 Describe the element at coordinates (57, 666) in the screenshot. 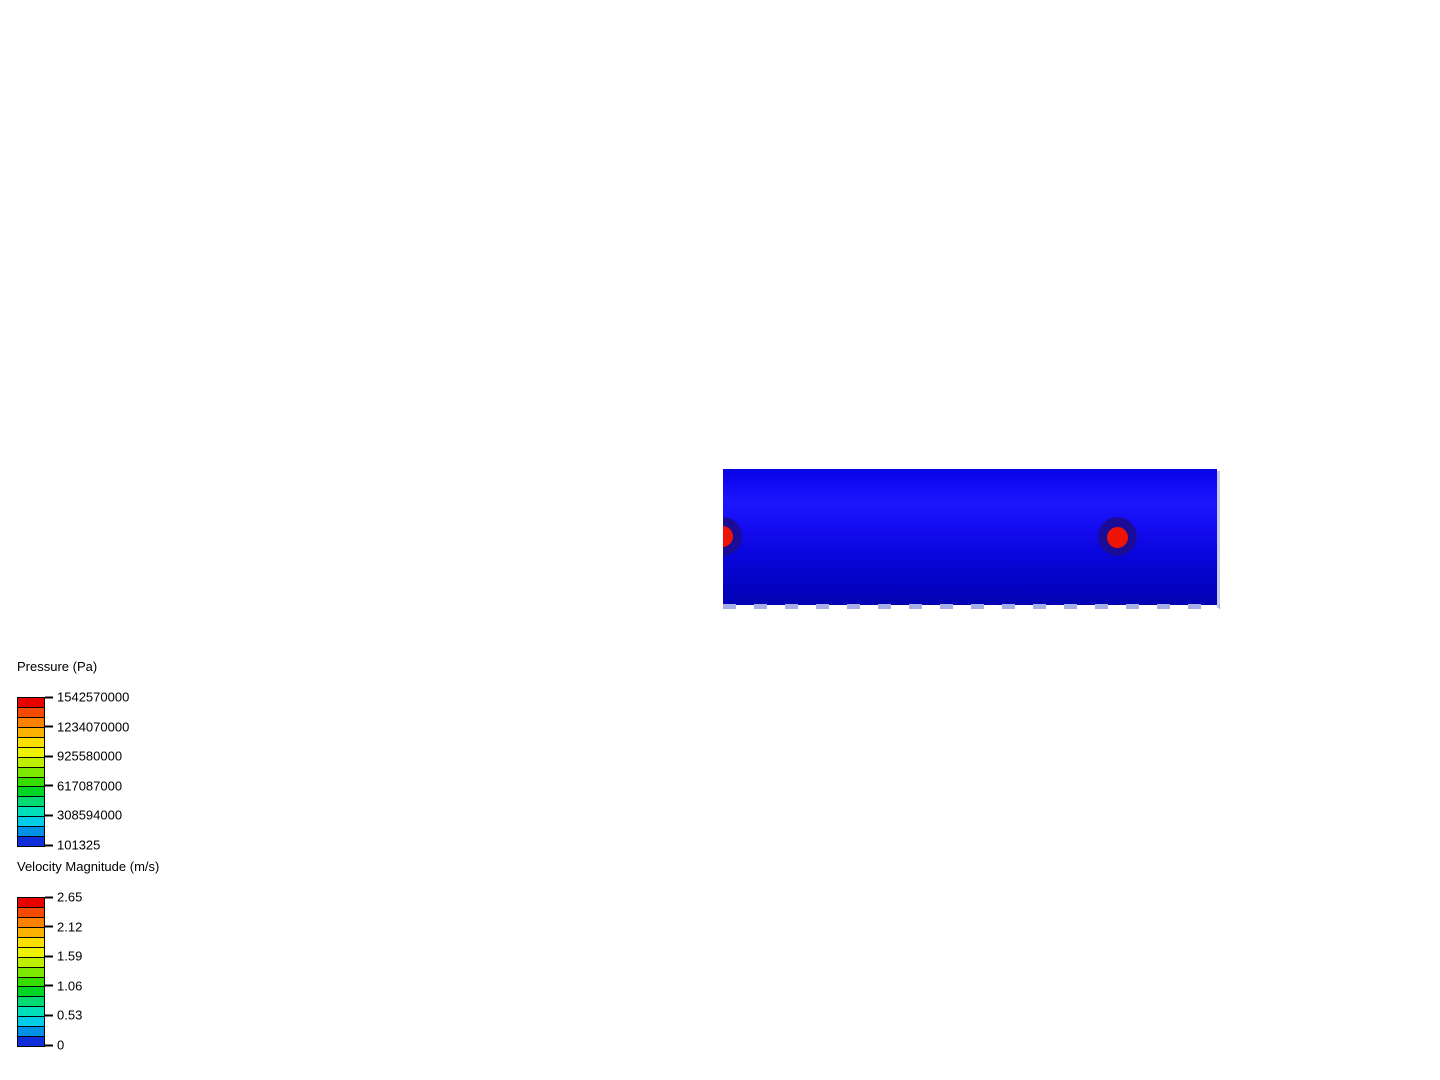

I see `pressure-legend-title: Pressure (Pa)` at that location.